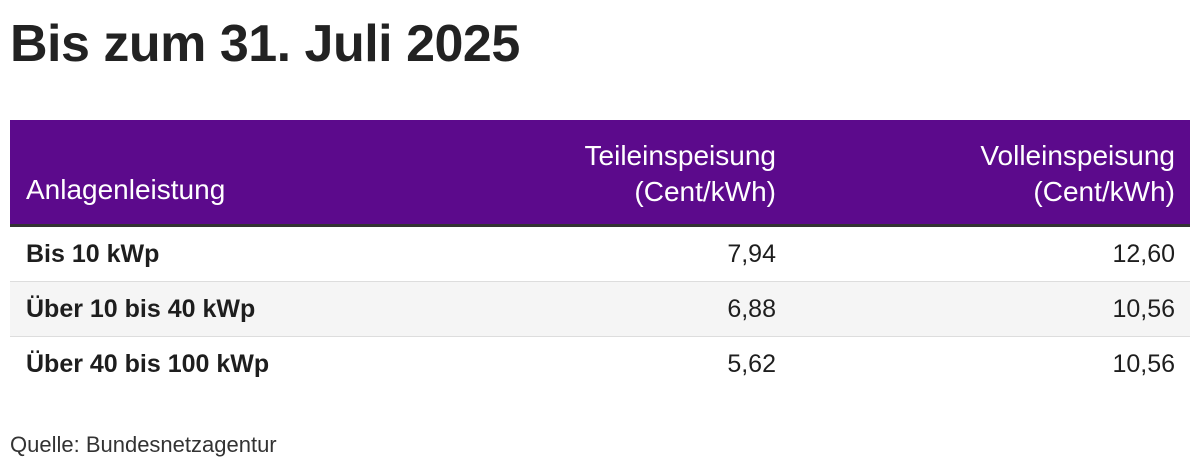  Describe the element at coordinates (143, 444) in the screenshot. I see `source-note: Quelle: Bundesnetzagentur` at that location.